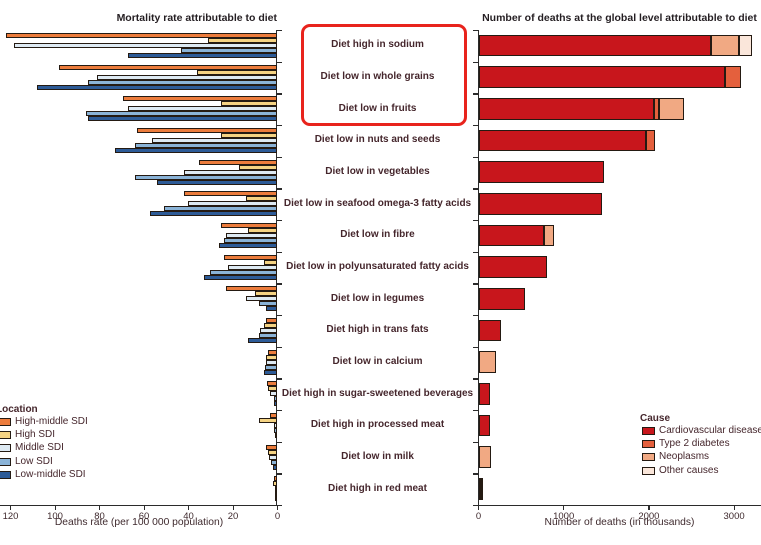 This screenshot has height=545, width=761. What do you see at coordinates (144, 516) in the screenshot?
I see `left-x-tick-label: 60` at bounding box center [144, 516].